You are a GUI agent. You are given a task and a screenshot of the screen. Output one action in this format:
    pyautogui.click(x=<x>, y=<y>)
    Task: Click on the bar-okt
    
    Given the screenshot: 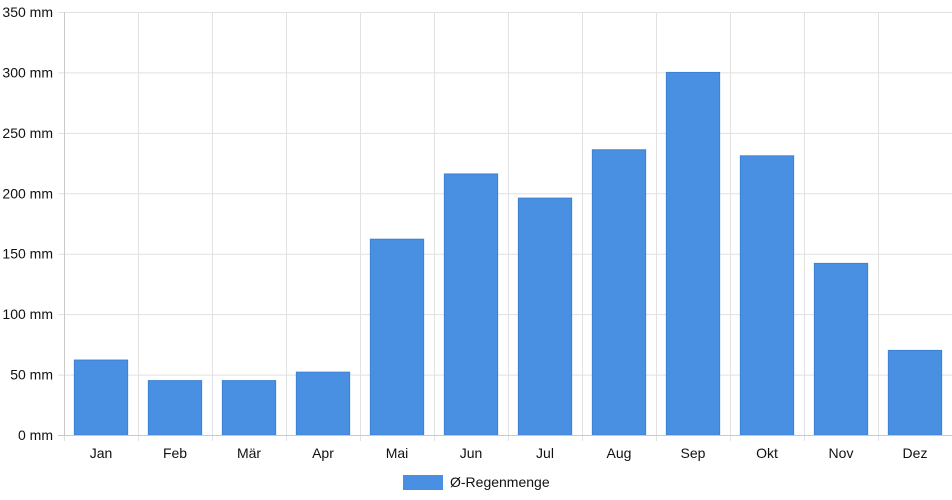 What is the action you would take?
    pyautogui.click(x=767, y=295)
    